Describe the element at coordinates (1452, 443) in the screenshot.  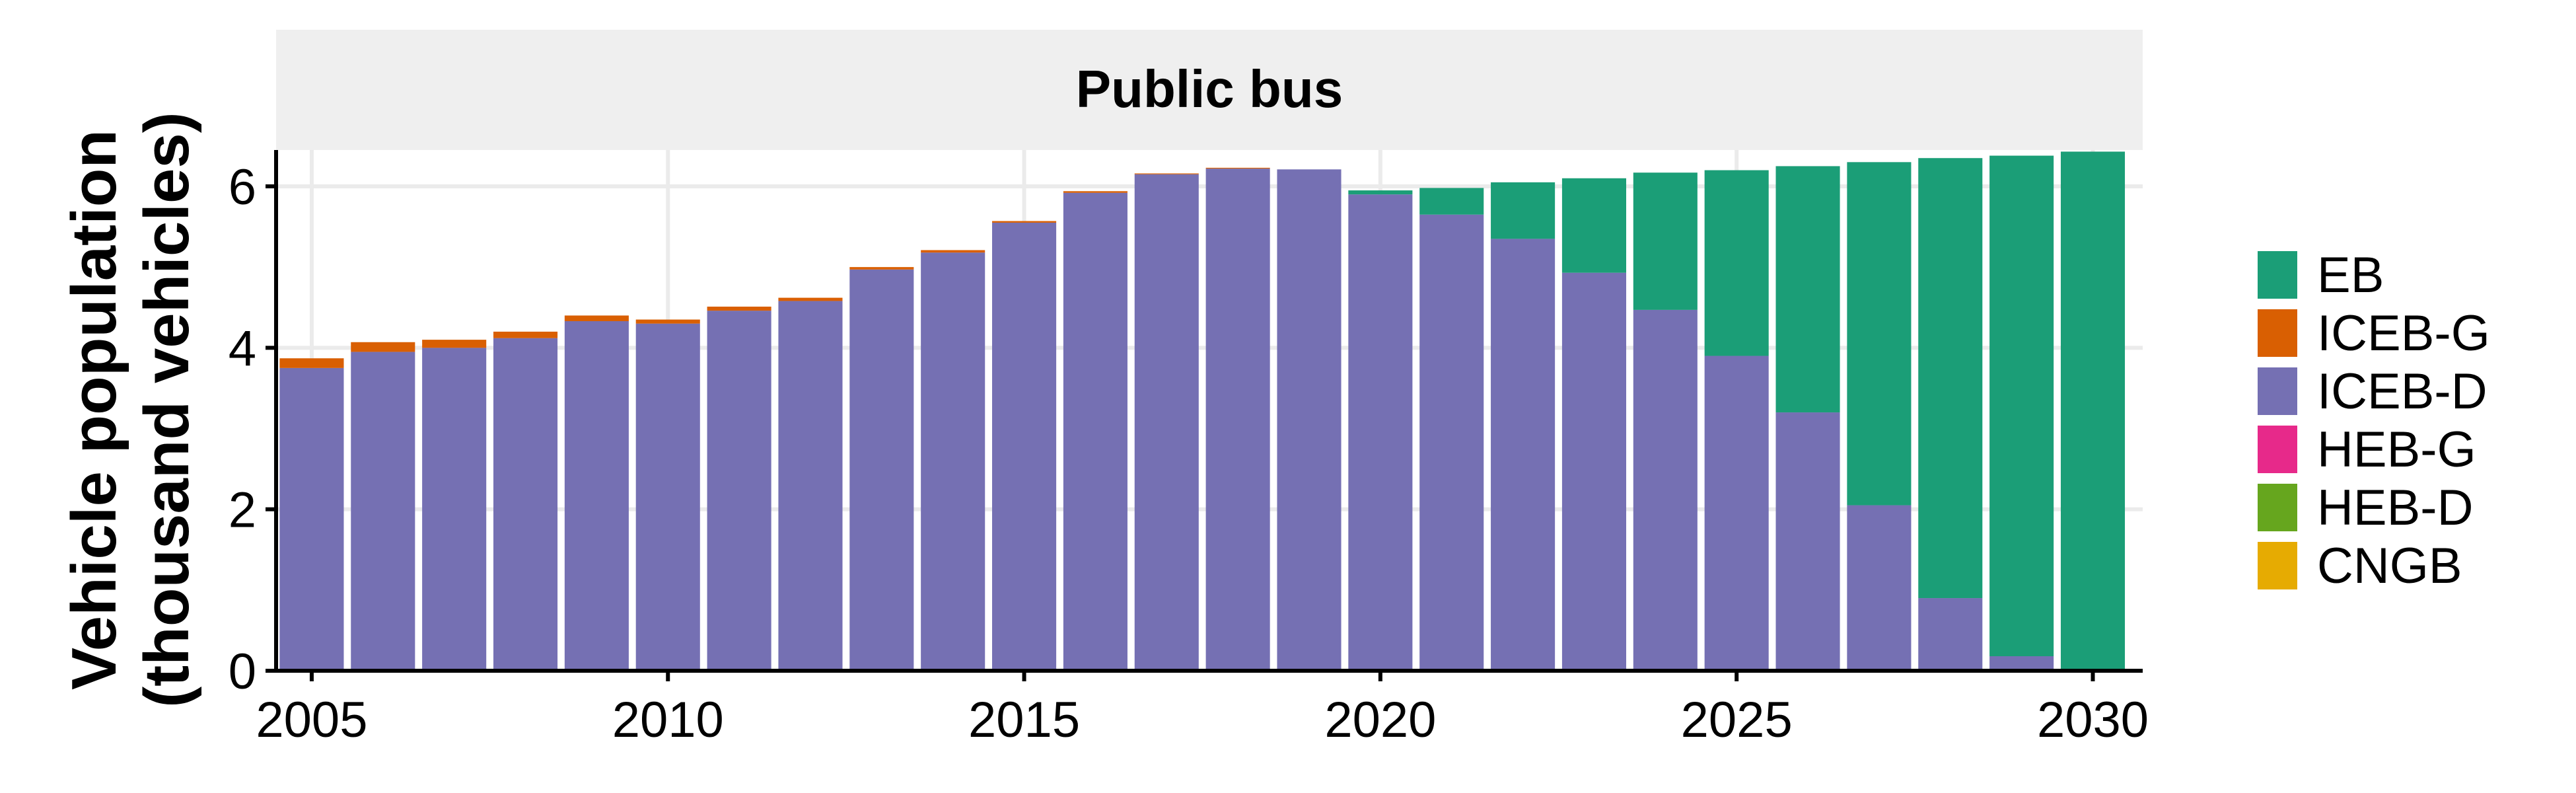
I see `bar-iceb-d-2021` at that location.